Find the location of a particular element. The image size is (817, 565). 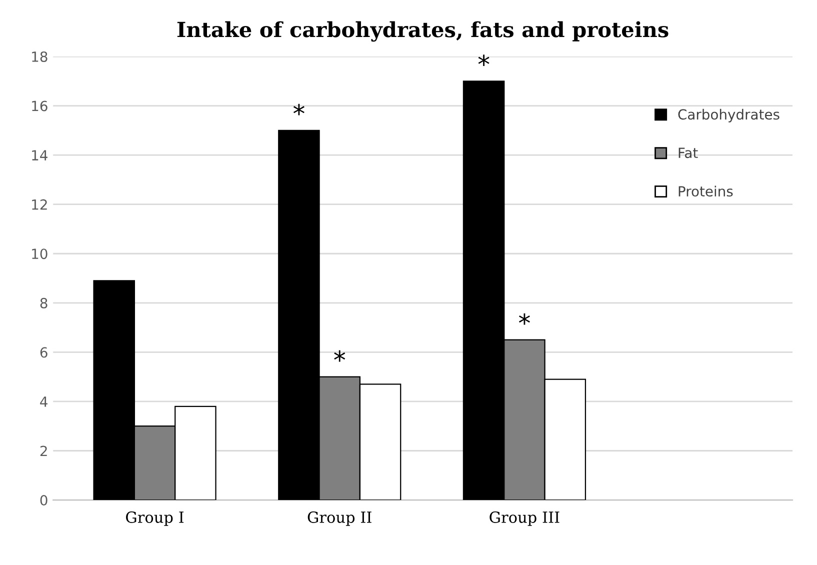

legend-label: Carbohydrates is located at coordinates (729, 115).